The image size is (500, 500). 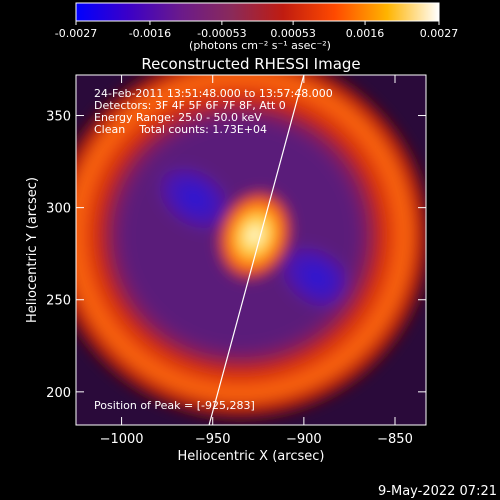 What do you see at coordinates (439, 33) in the screenshot?
I see `colorbar-tick-label: 0.0027` at bounding box center [439, 33].